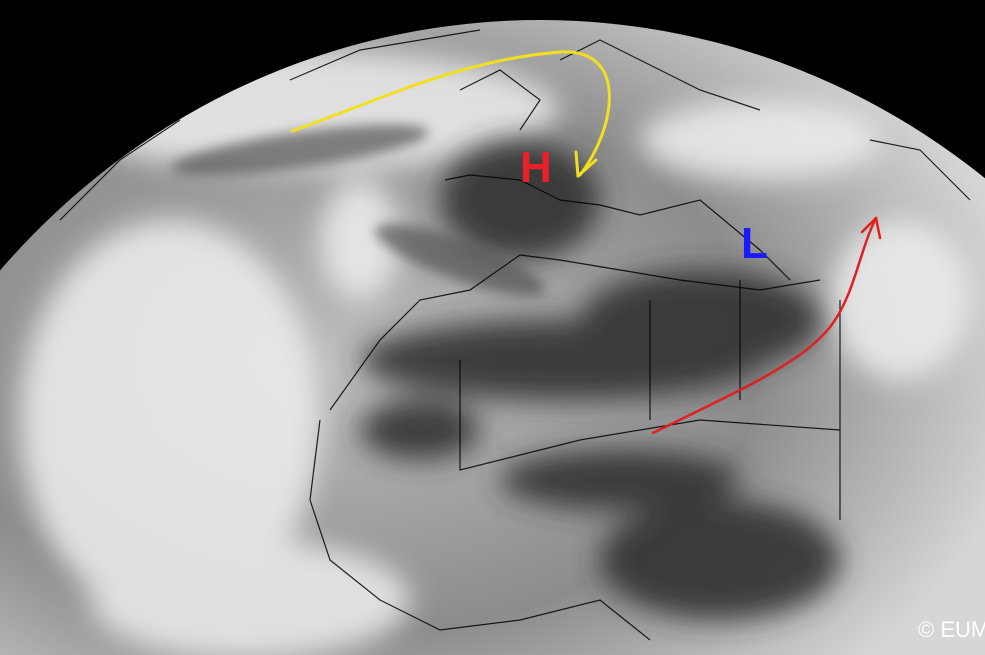 The width and height of the screenshot is (985, 655). What do you see at coordinates (766, 325) in the screenshot?
I see `red-jet-arrow` at bounding box center [766, 325].